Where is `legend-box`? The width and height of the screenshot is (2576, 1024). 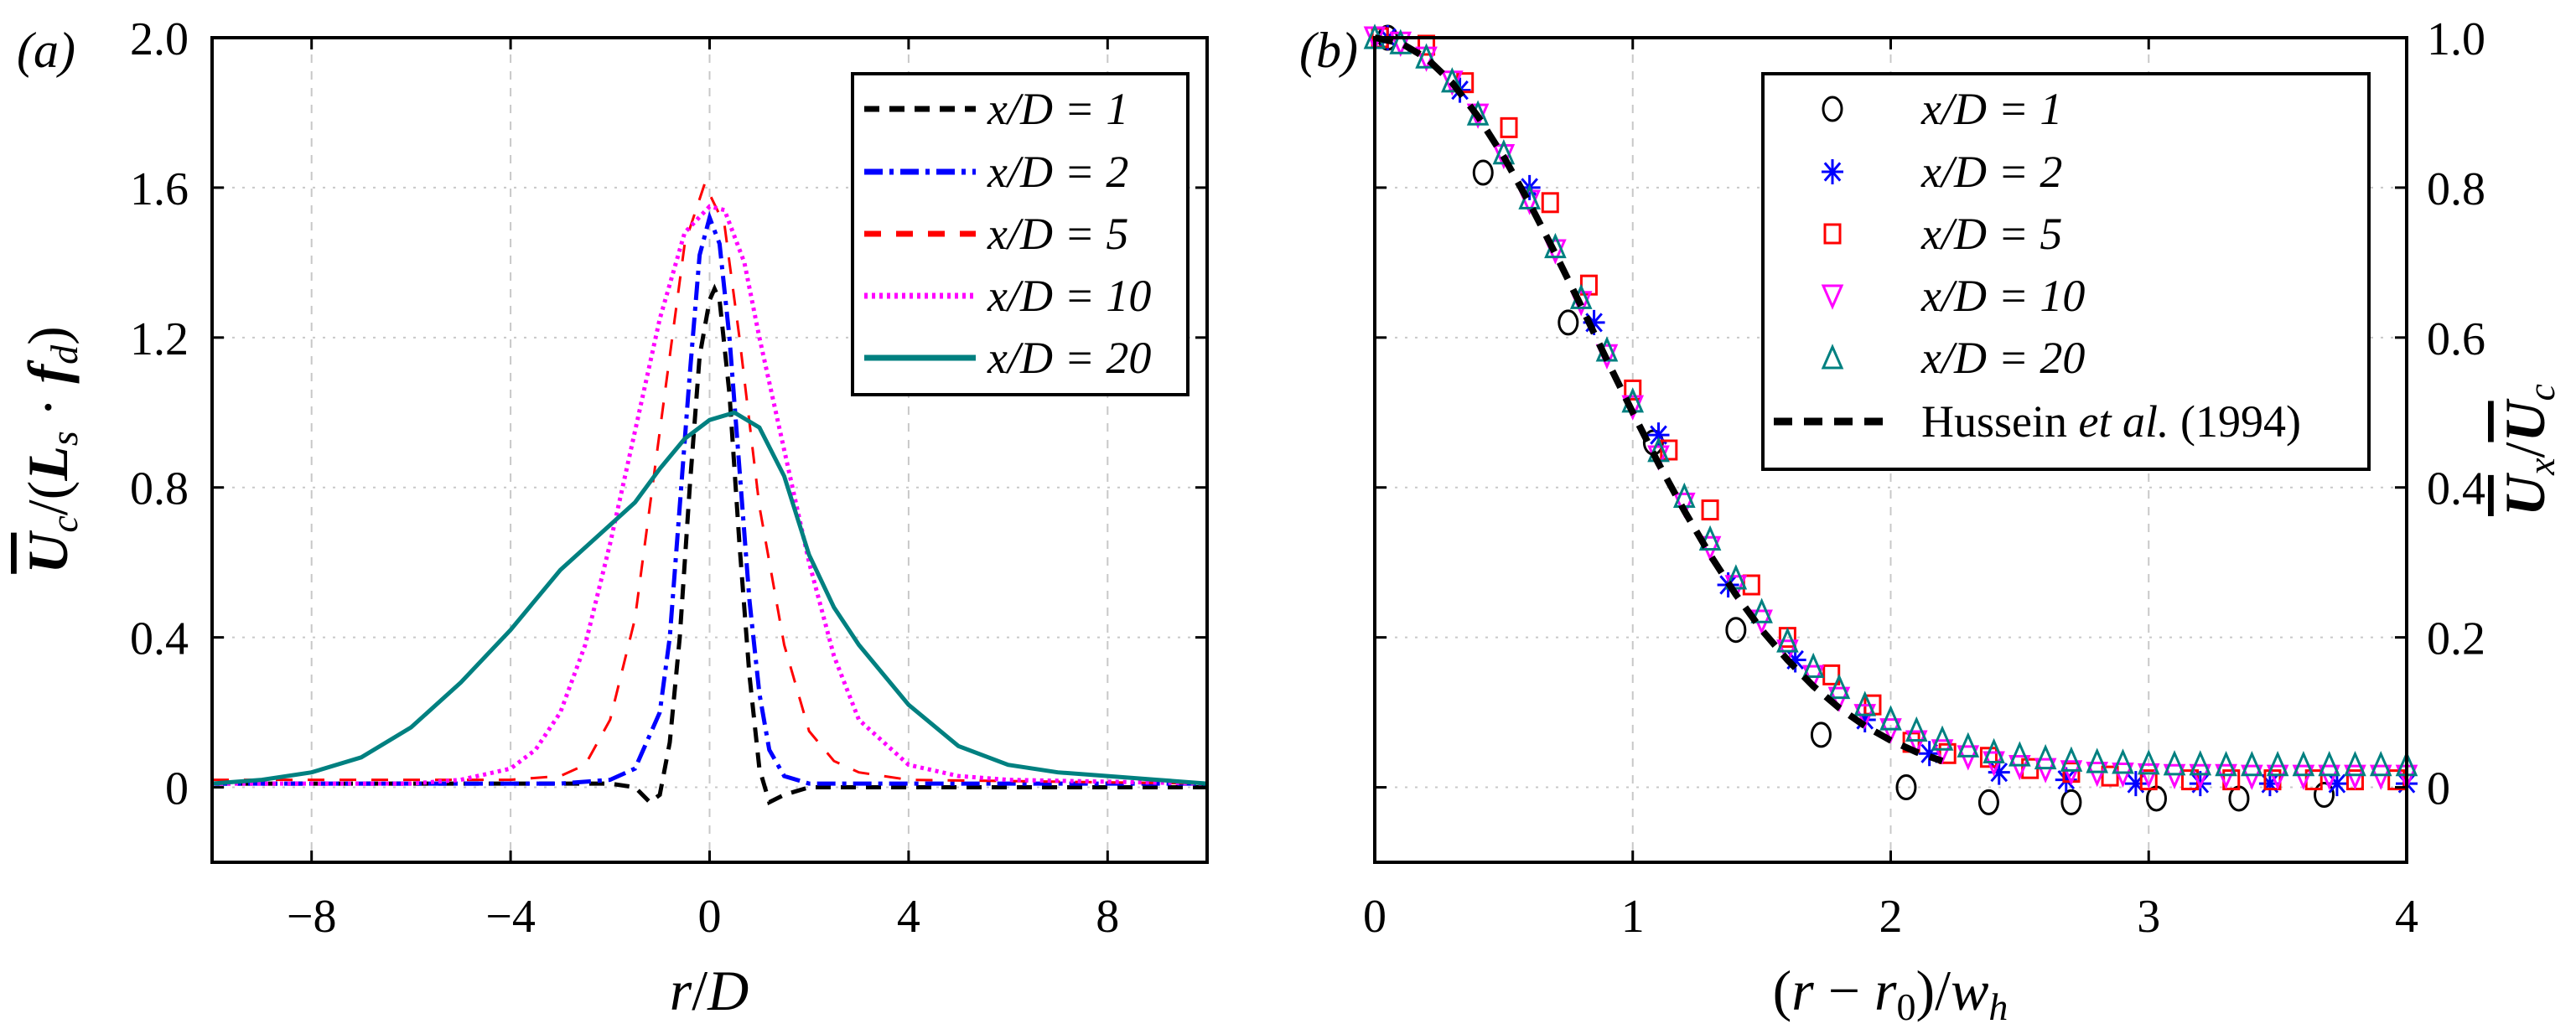 legend-box is located at coordinates (2066, 271).